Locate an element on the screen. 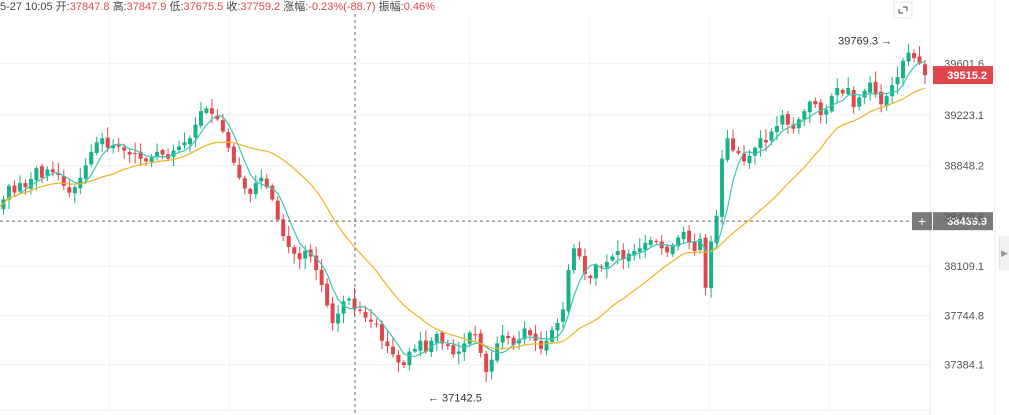  scroll-handle: ▶ is located at coordinates (1004, 253).